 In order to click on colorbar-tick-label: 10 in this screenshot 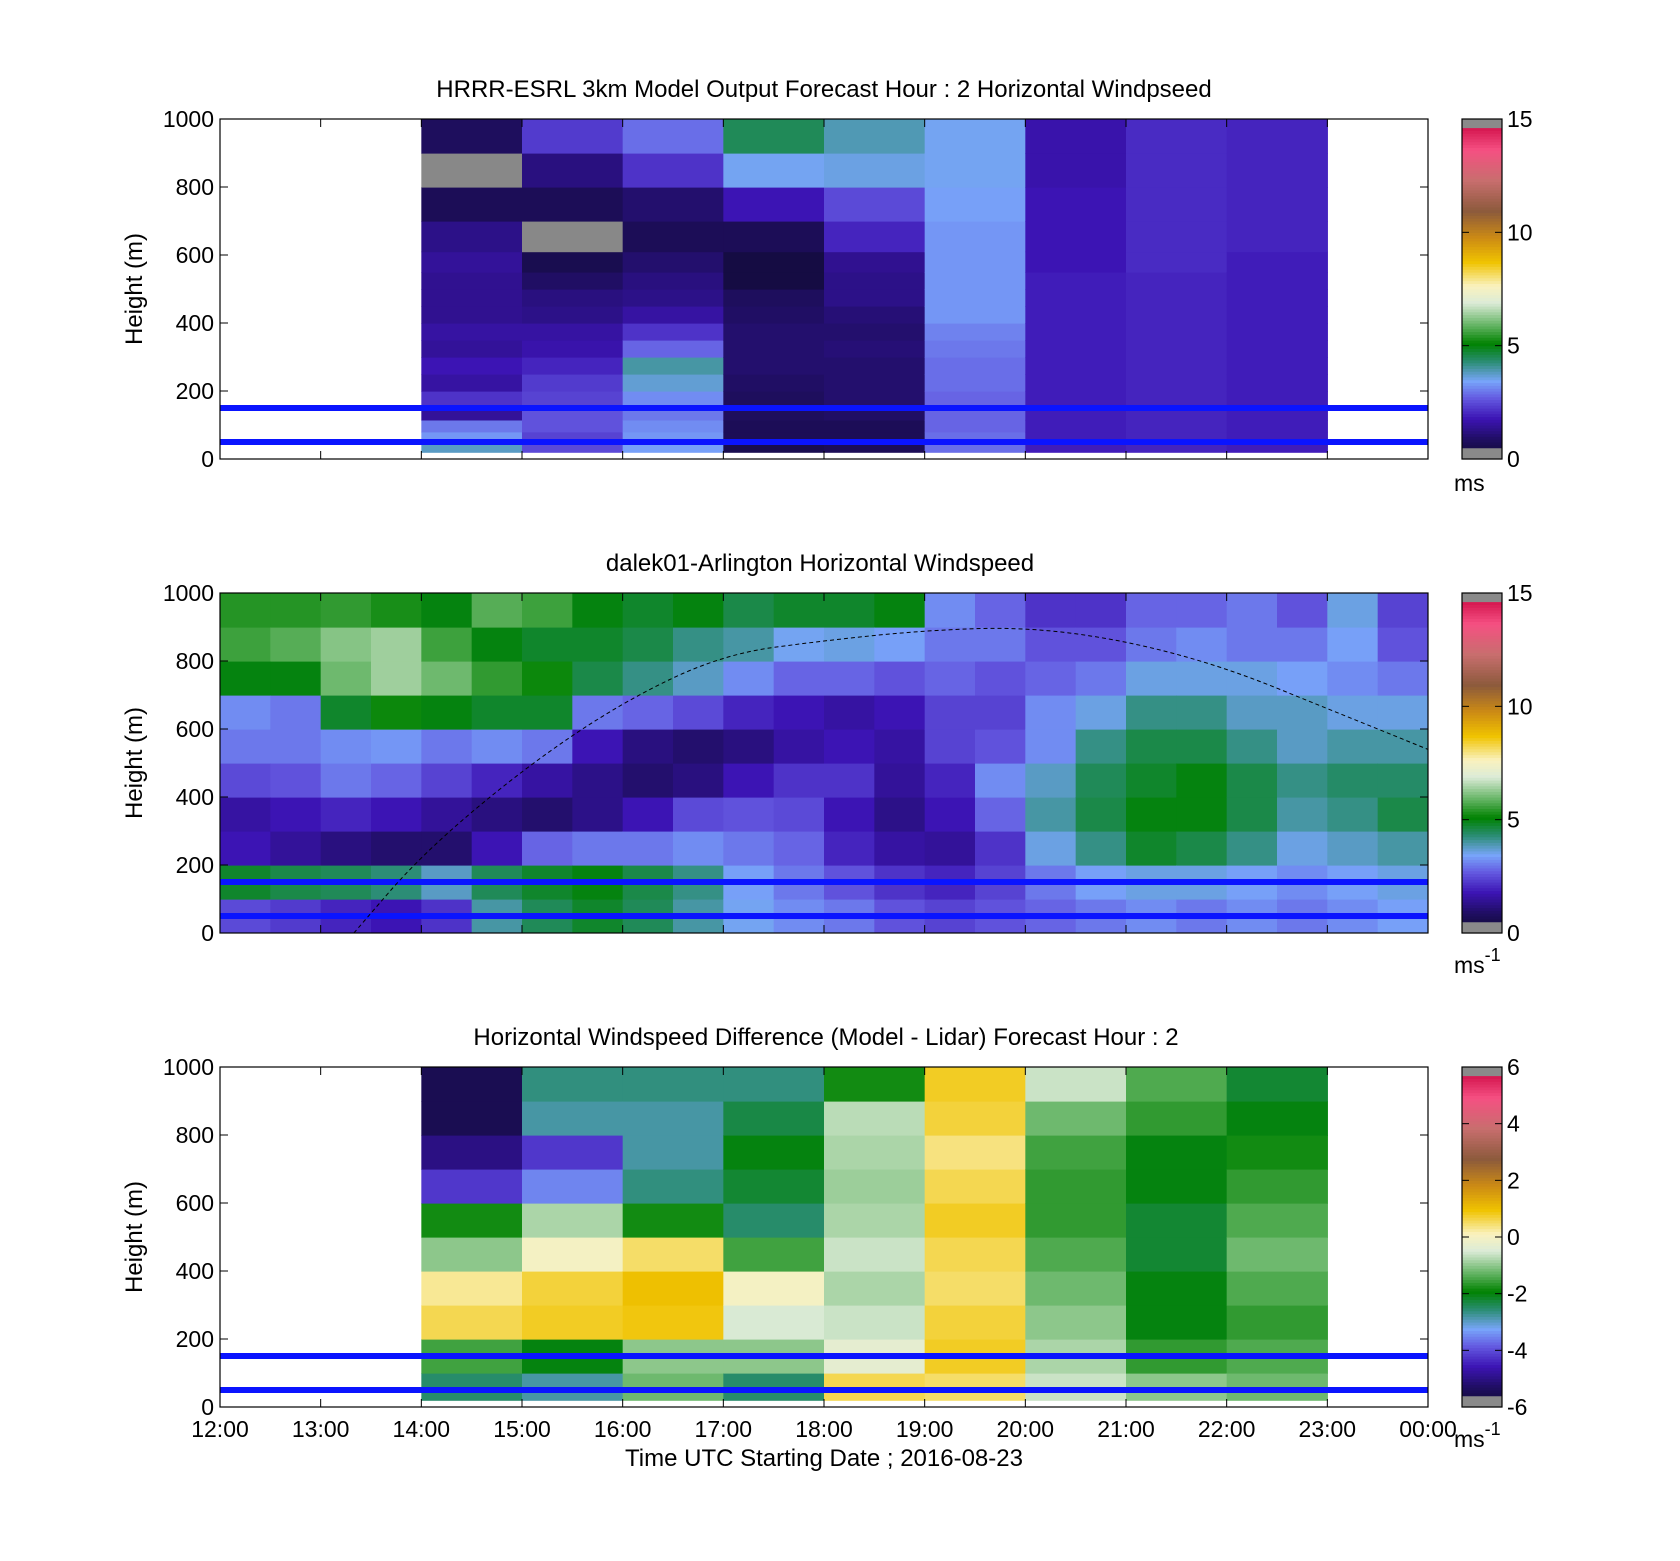, I will do `click(1520, 232)`.